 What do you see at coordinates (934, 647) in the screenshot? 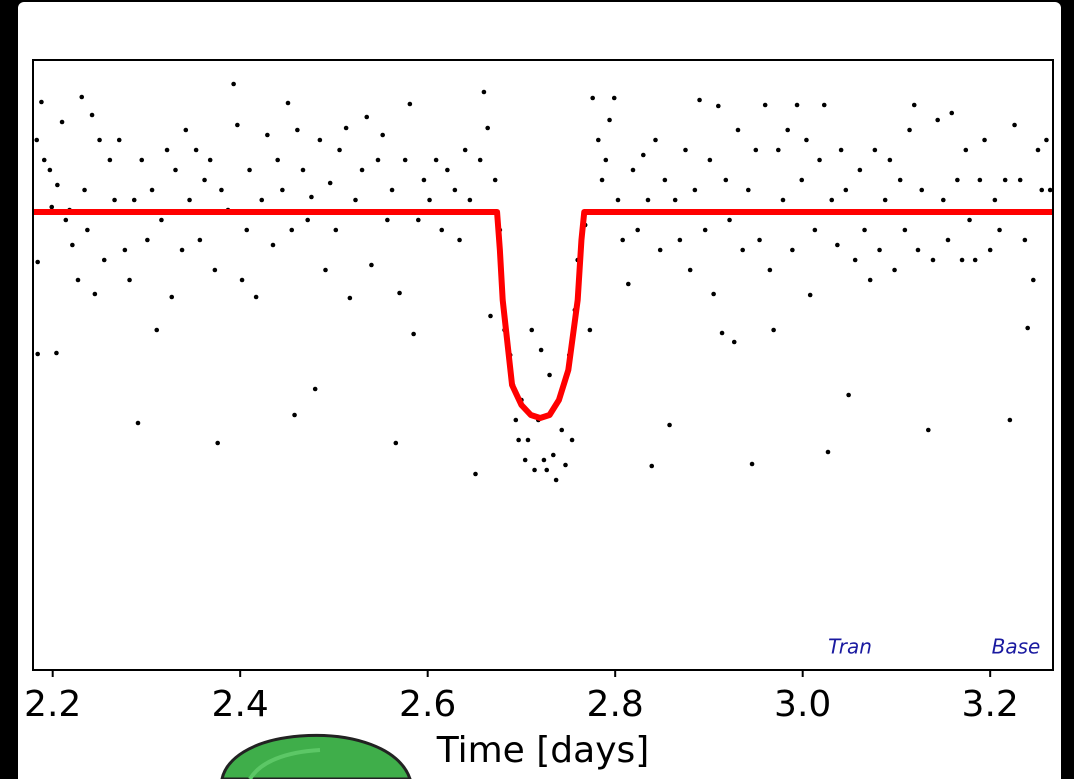
I see `annotations: Tran Base` at bounding box center [934, 647].